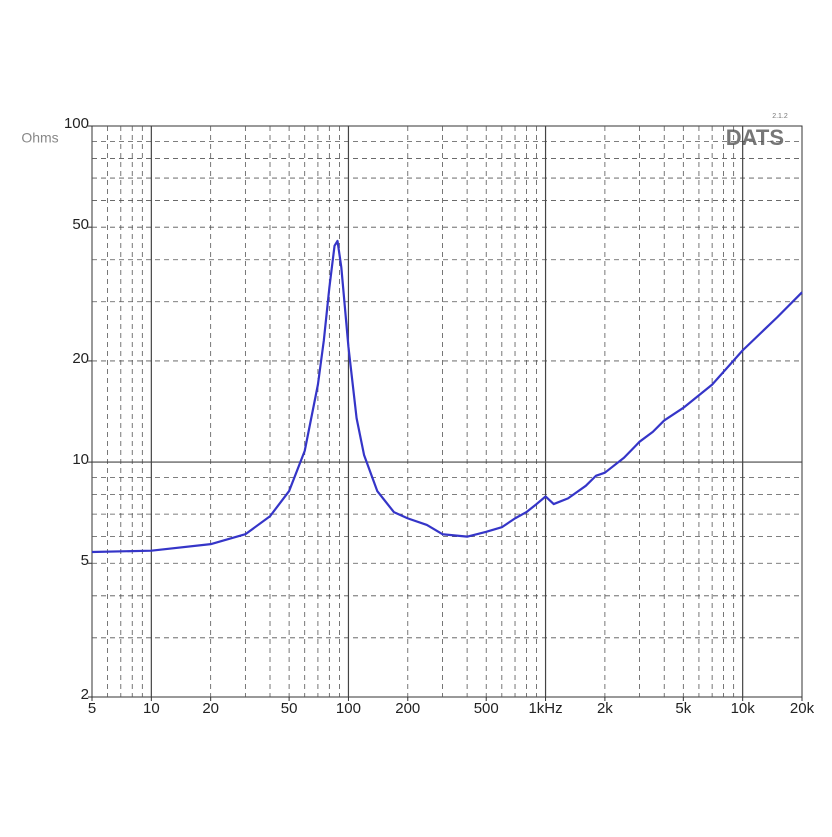 This screenshot has height=837, width=832. What do you see at coordinates (348, 708) in the screenshot?
I see `x-tick-label: 100` at bounding box center [348, 708].